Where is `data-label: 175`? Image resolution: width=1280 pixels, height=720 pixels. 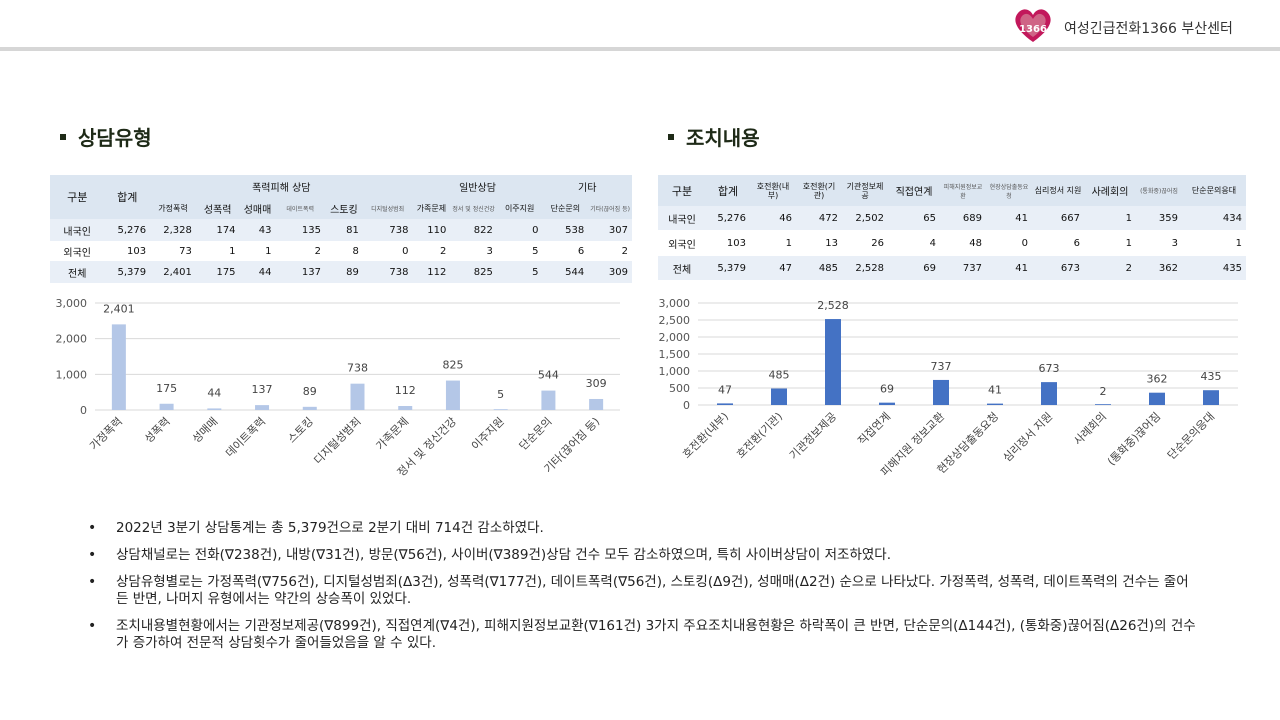
data-label: 175 is located at coordinates (166, 388).